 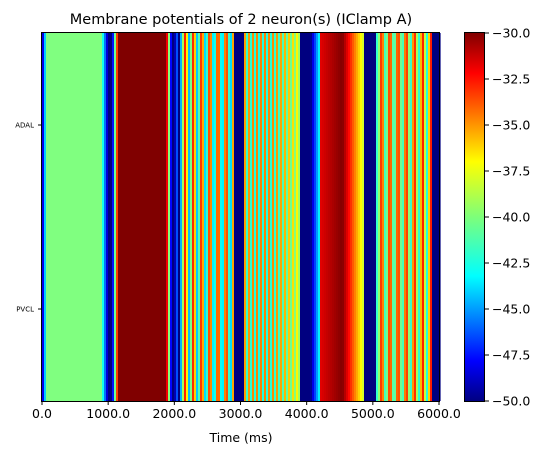 I want to click on x-tick-label: 4000.0, so click(x=307, y=413).